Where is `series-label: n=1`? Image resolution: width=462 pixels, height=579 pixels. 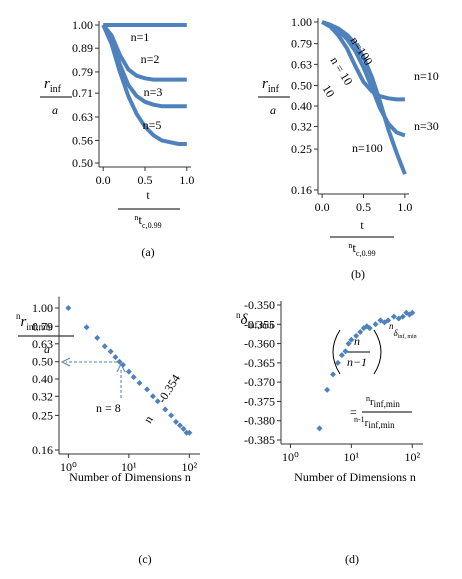
series-label: n=1 is located at coordinates (140, 37).